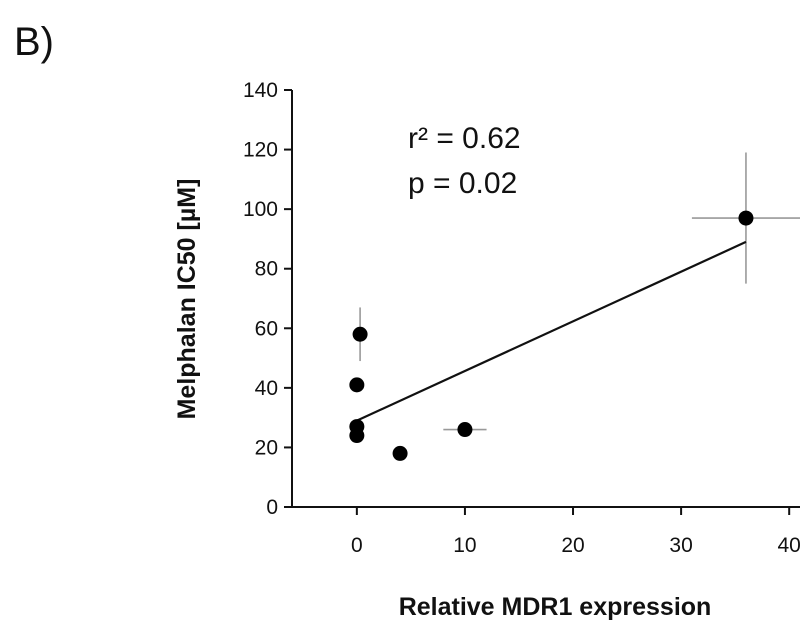 This screenshot has height=624, width=804. Describe the element at coordinates (357, 545) in the screenshot. I see `x-tick-label: 0` at that location.